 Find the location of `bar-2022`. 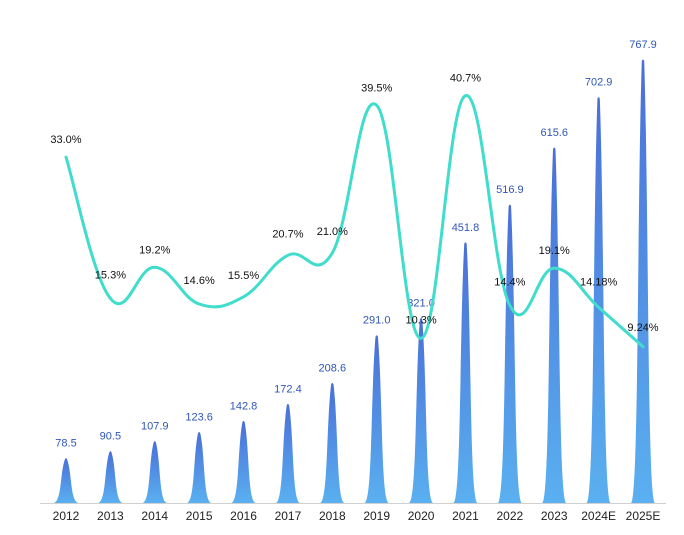

bar-2022 is located at coordinates (509, 353).